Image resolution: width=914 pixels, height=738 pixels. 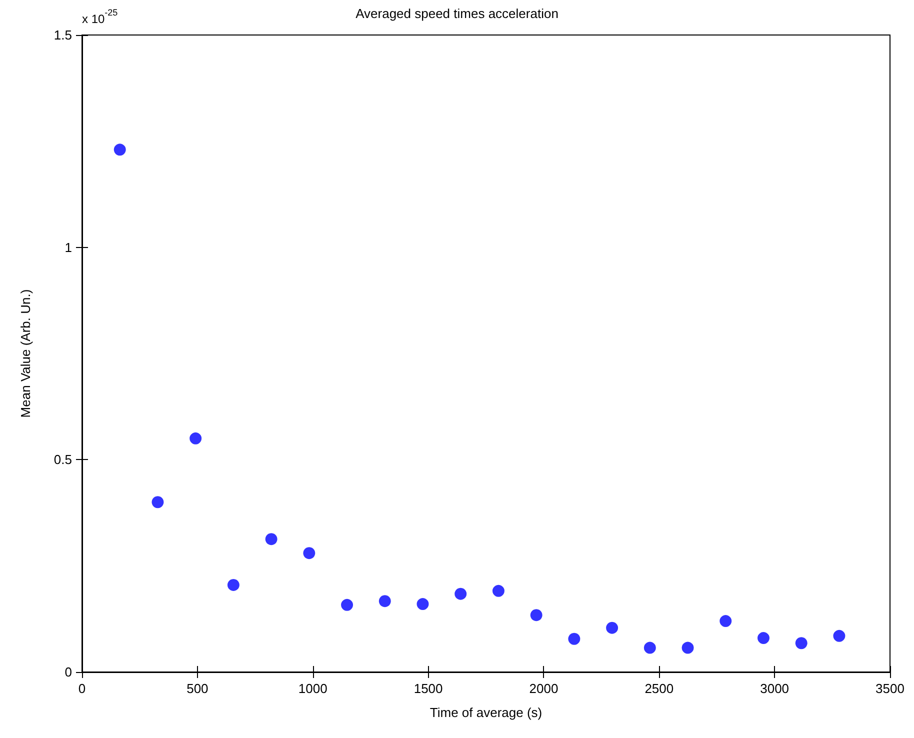 What do you see at coordinates (486, 712) in the screenshot?
I see `x-axis-title: Time of average (s)` at bounding box center [486, 712].